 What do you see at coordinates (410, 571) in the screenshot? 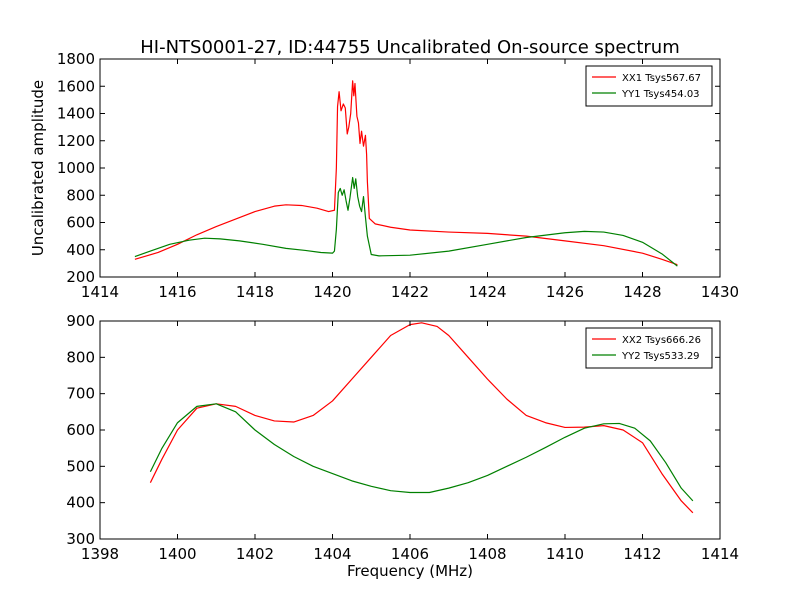
I see `x-axis-label: Frequency (MHz)` at bounding box center [410, 571].